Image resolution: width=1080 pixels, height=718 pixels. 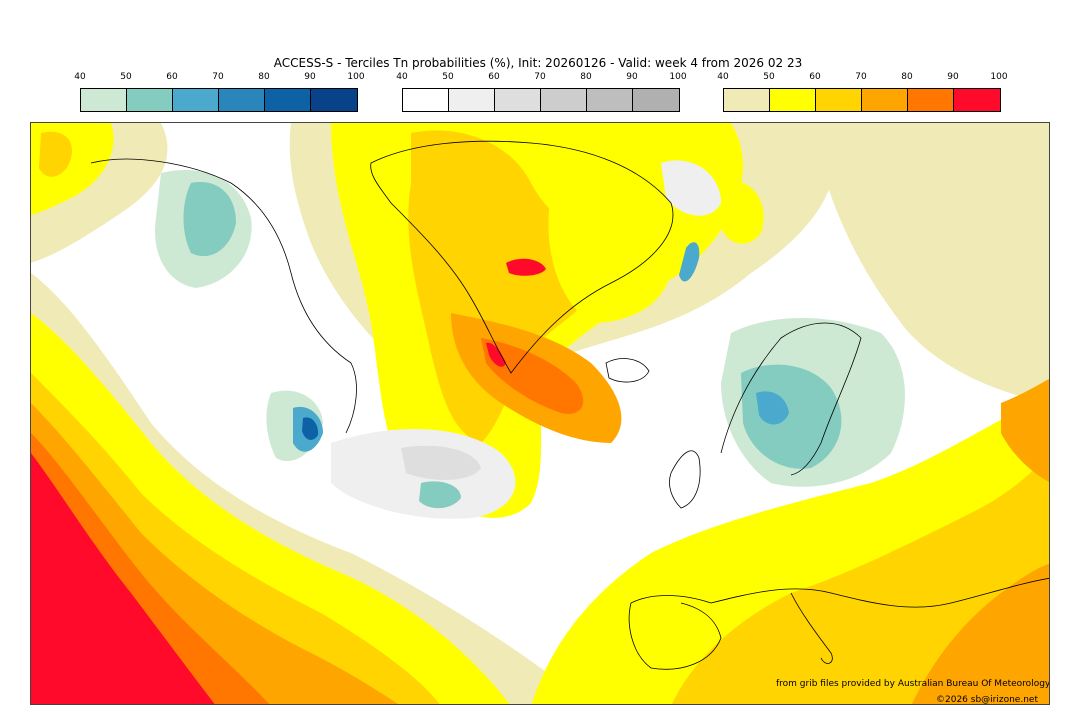 I want to click on legend-near-normal, so click(x=541, y=100).